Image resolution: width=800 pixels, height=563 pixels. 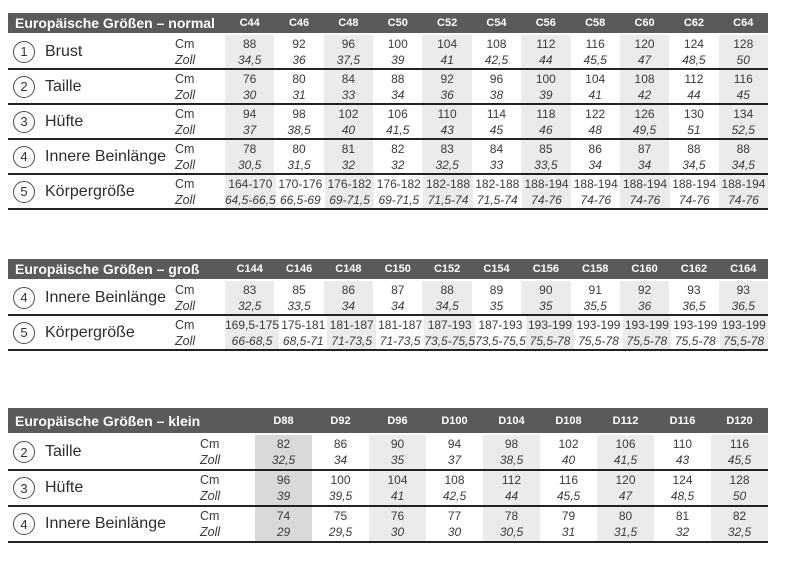 I want to click on cm-value: 126, so click(x=644, y=113).